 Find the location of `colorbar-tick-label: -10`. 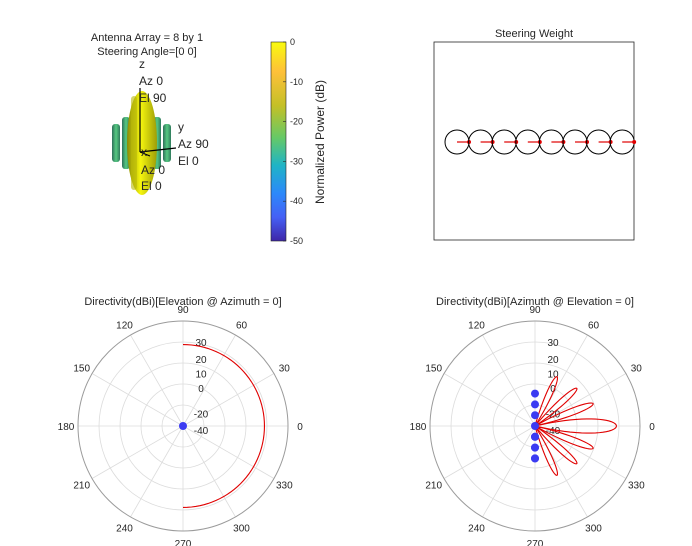

colorbar-tick-label: -10 is located at coordinates (296, 82).